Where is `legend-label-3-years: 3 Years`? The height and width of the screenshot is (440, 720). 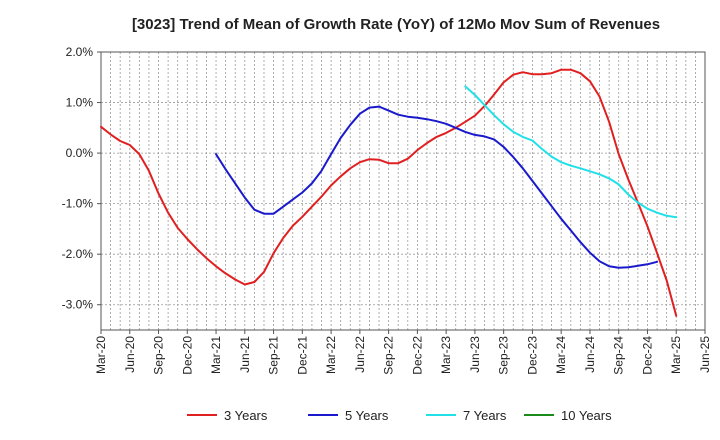
legend-label-3-years: 3 Years is located at coordinates (246, 415).